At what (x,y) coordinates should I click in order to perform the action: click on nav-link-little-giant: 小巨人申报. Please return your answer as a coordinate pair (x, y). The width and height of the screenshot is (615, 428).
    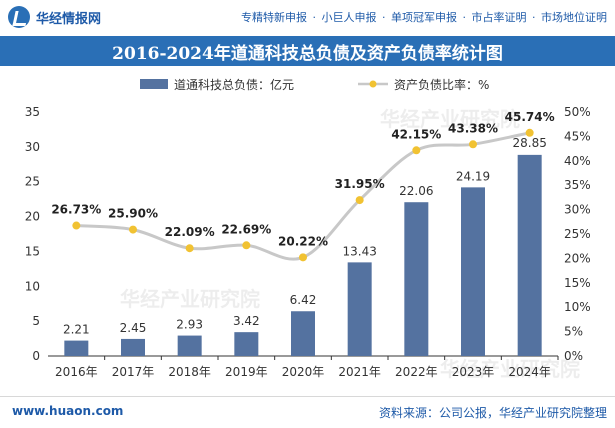
    Looking at the image, I should click on (349, 17).